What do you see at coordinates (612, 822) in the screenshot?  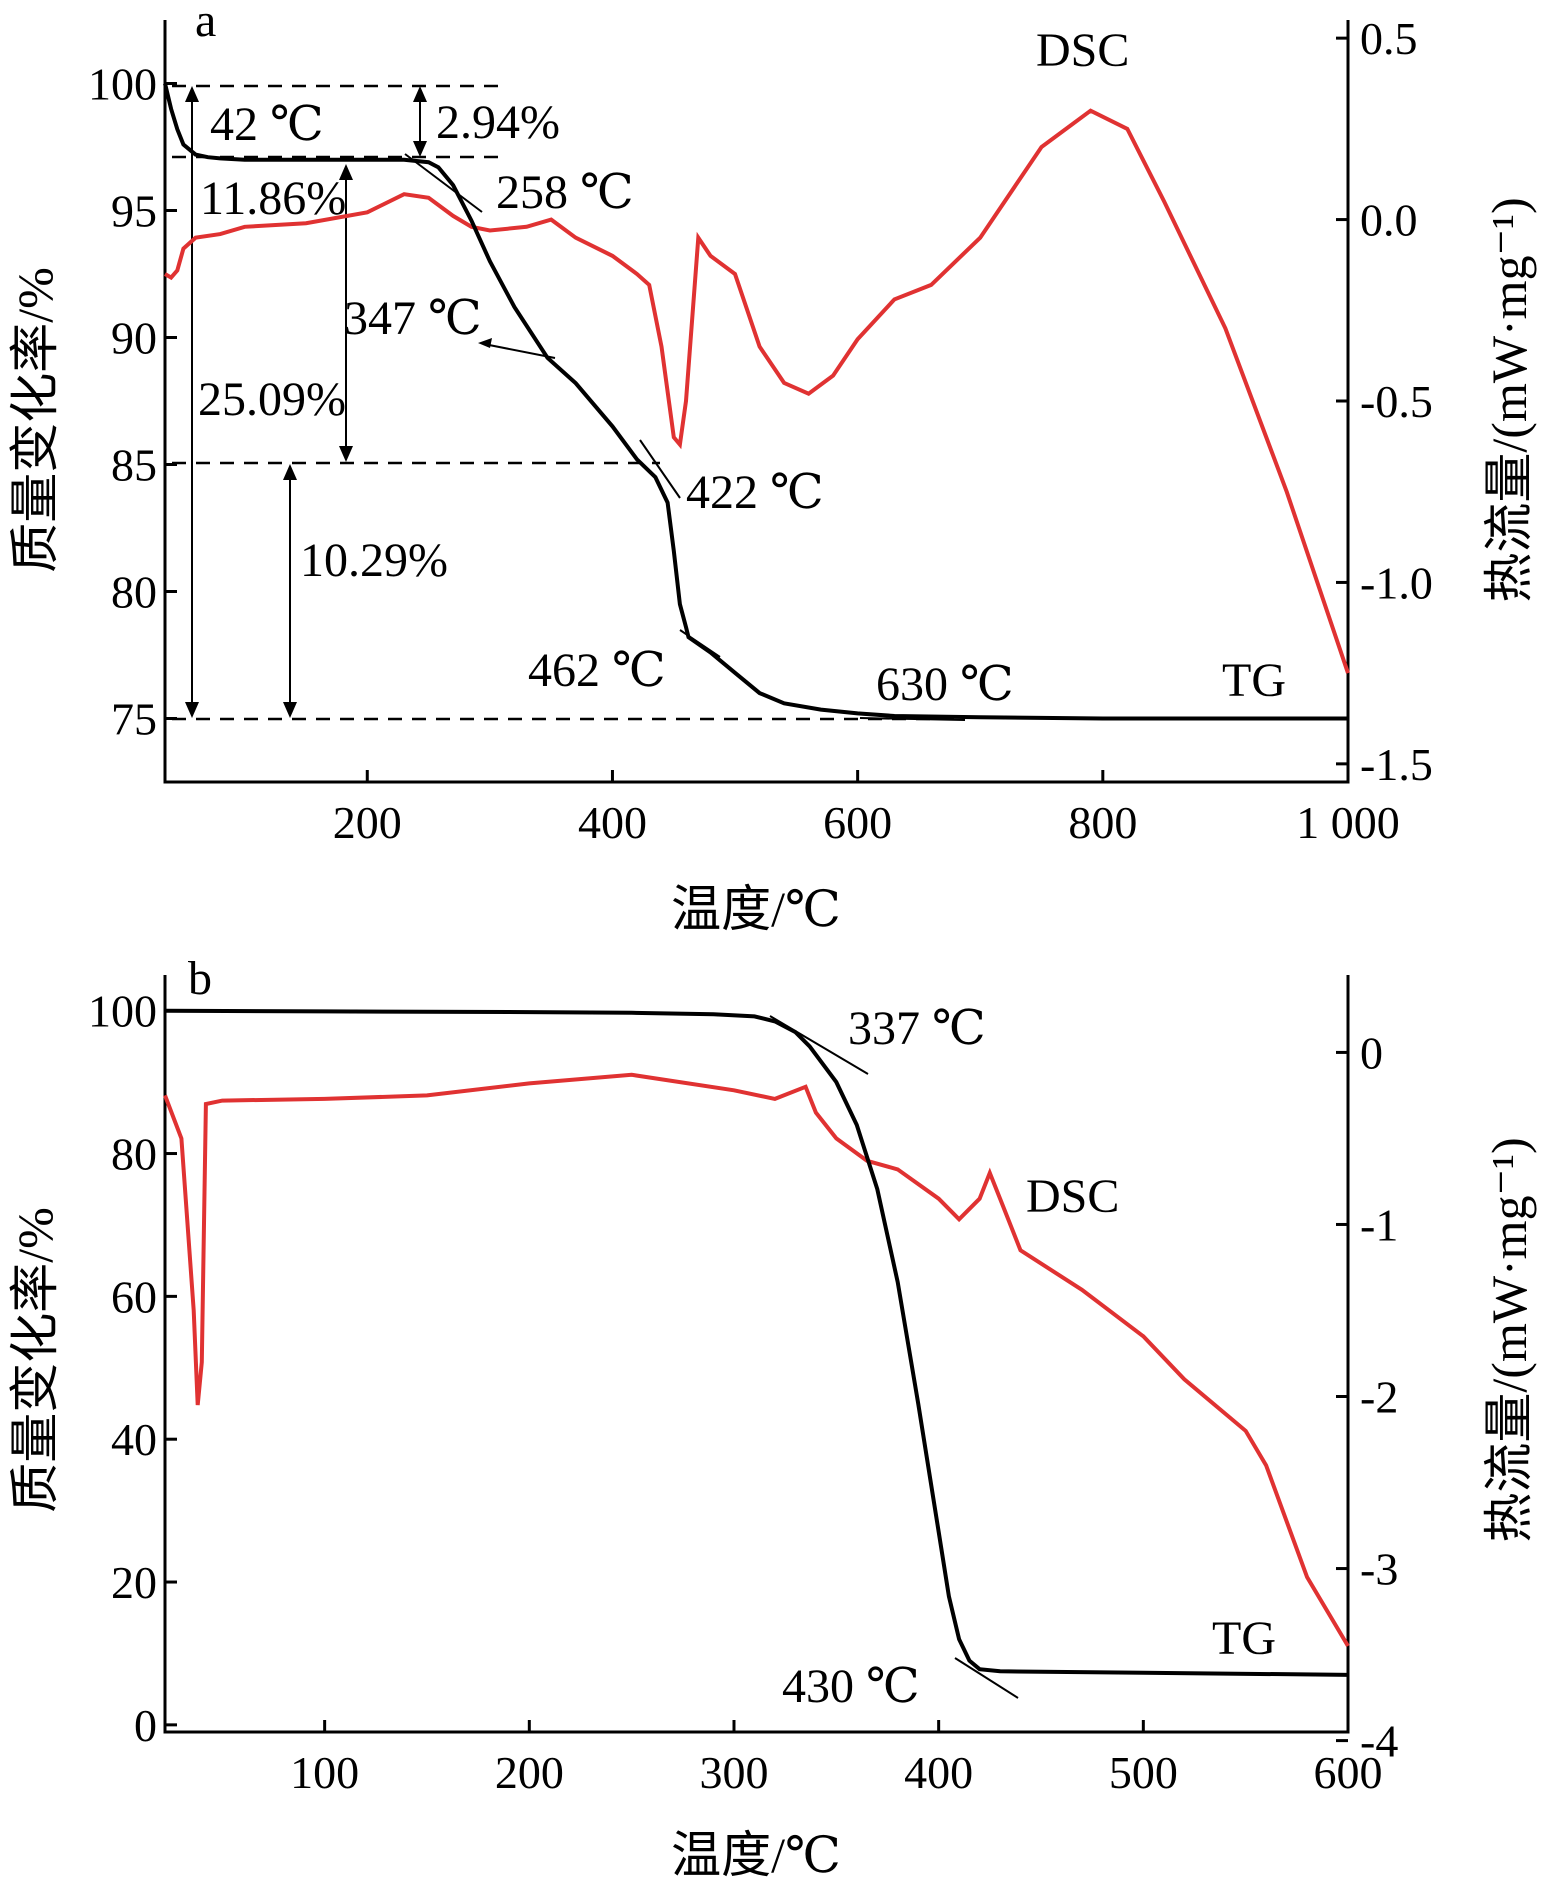 I see `panel-a-x-tick-label: 400` at bounding box center [612, 822].